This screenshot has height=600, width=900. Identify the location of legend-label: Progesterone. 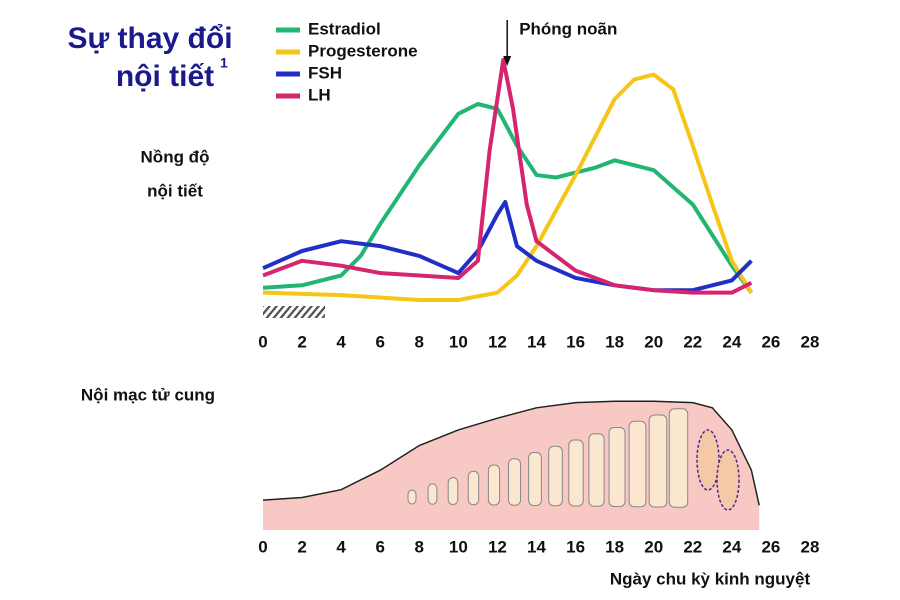
(363, 50).